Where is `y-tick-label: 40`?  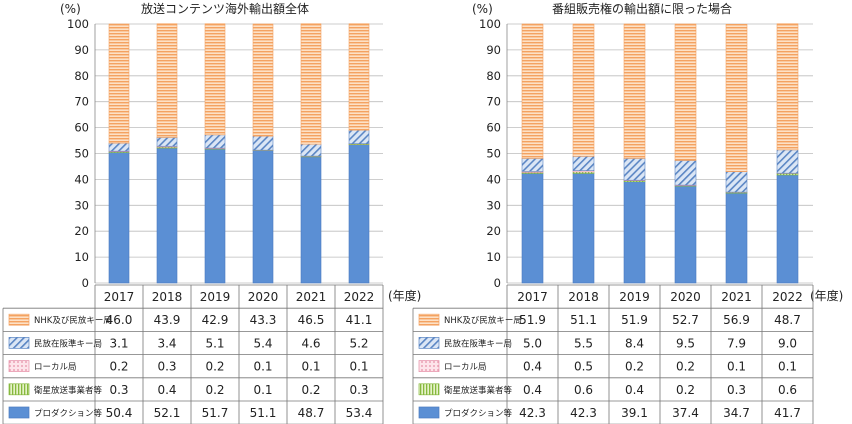 y-tick-label: 40 is located at coordinates (493, 179).